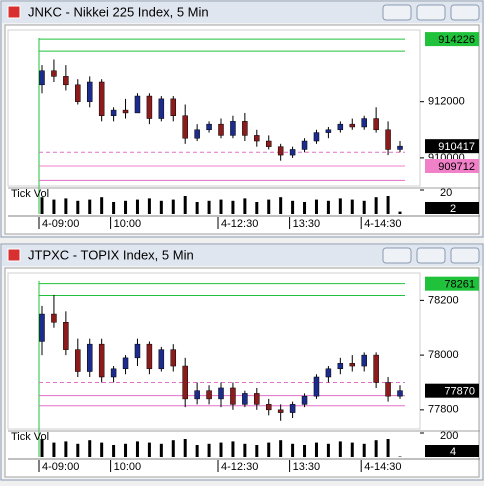 Image resolution: width=484 pixels, height=486 pixels. Describe the element at coordinates (14, 12) in the screenshot. I see `window-icon` at that location.